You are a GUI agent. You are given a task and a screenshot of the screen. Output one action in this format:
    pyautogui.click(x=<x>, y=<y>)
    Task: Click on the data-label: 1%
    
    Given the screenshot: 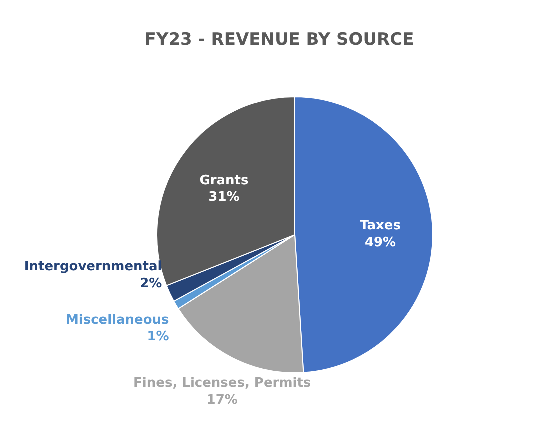 What is the action you would take?
    pyautogui.click(x=158, y=337)
    